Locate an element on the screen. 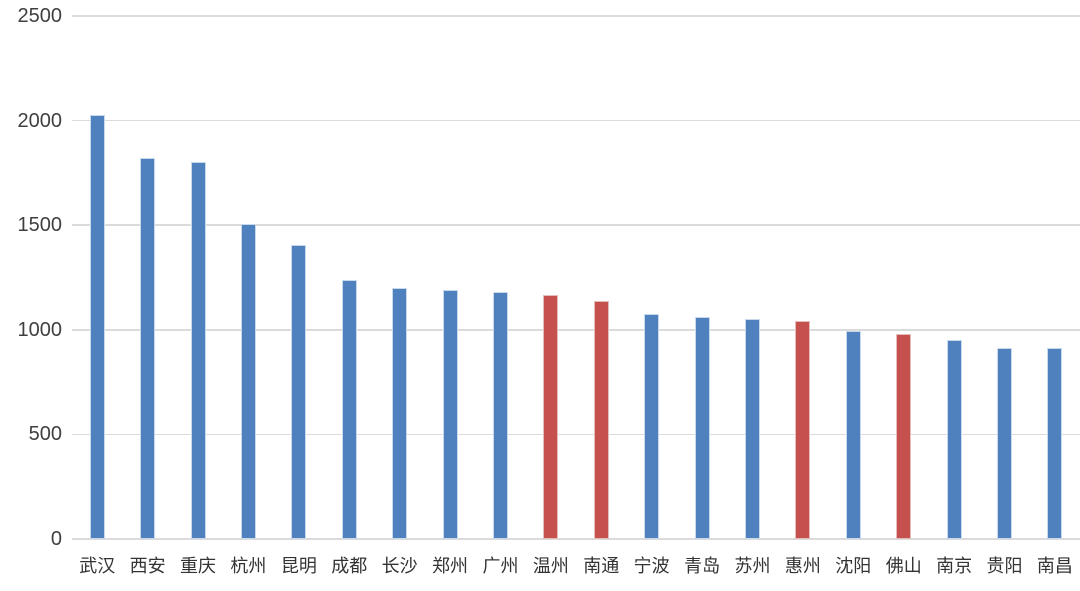 The height and width of the screenshot is (591, 1080). y-tick-label: 500 is located at coordinates (45, 434).